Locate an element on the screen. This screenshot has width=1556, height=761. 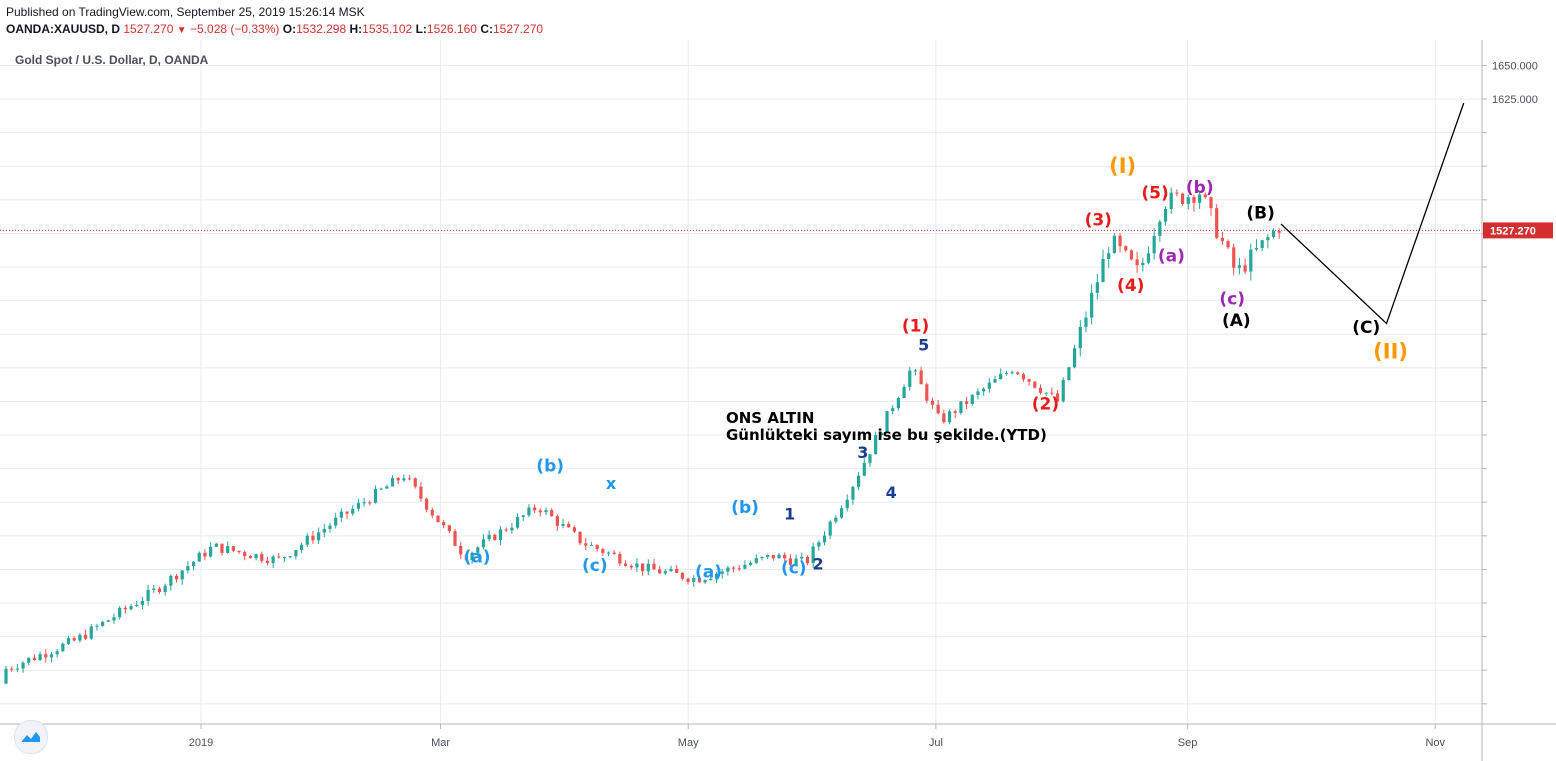
tradingview-logo-icon is located at coordinates (31, 737).